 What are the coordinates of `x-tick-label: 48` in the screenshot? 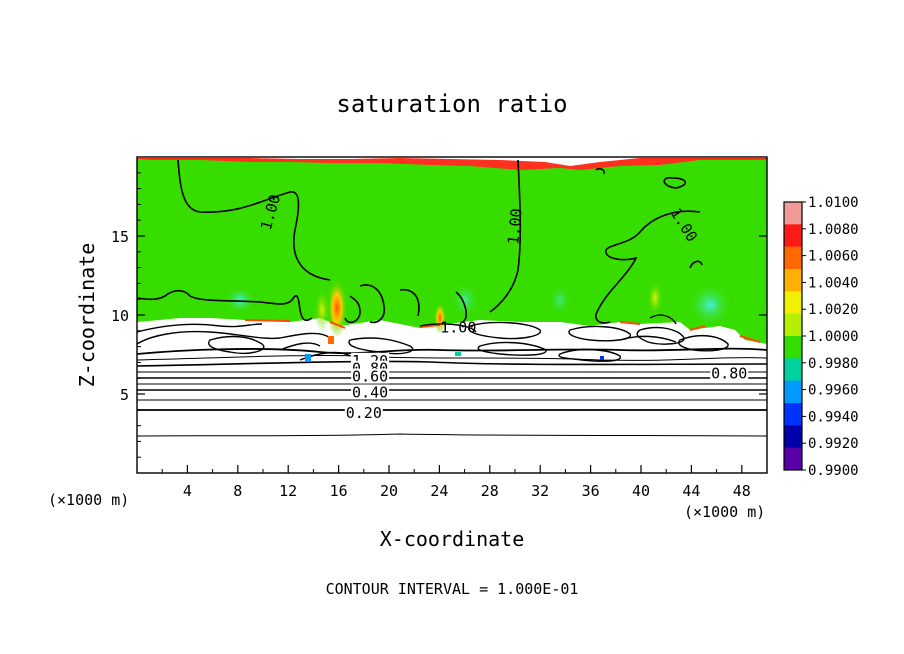 It's located at (742, 491).